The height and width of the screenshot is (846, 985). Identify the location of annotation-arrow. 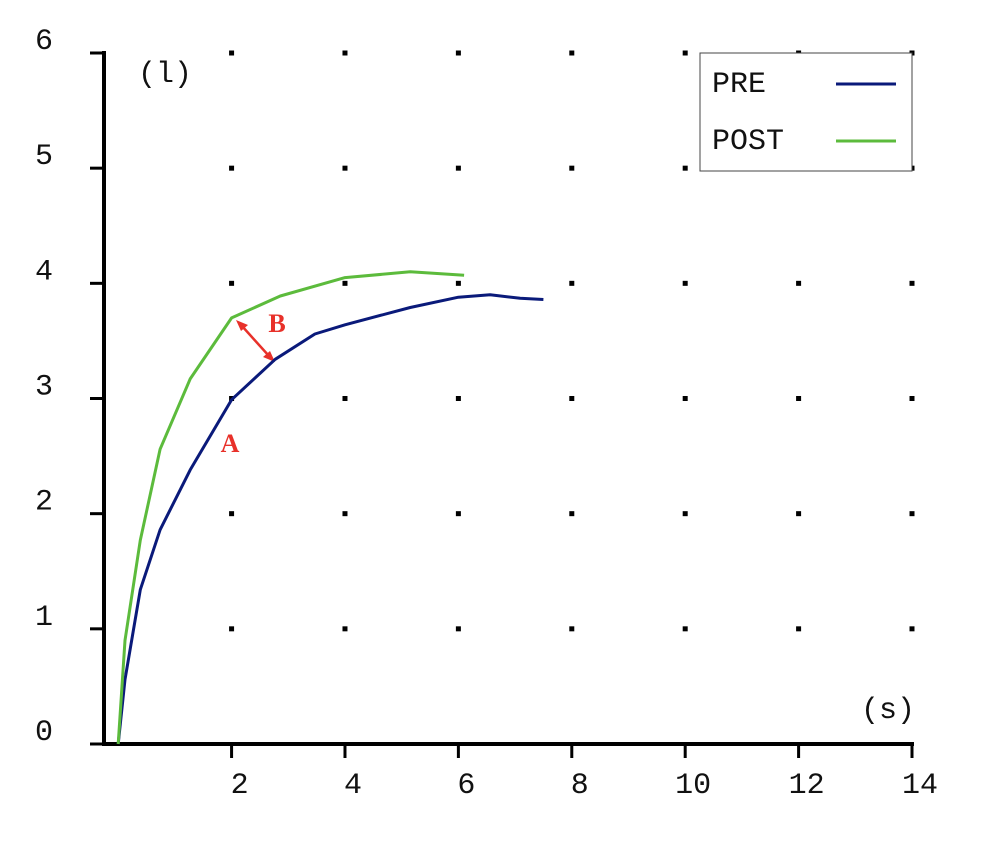
(255, 341).